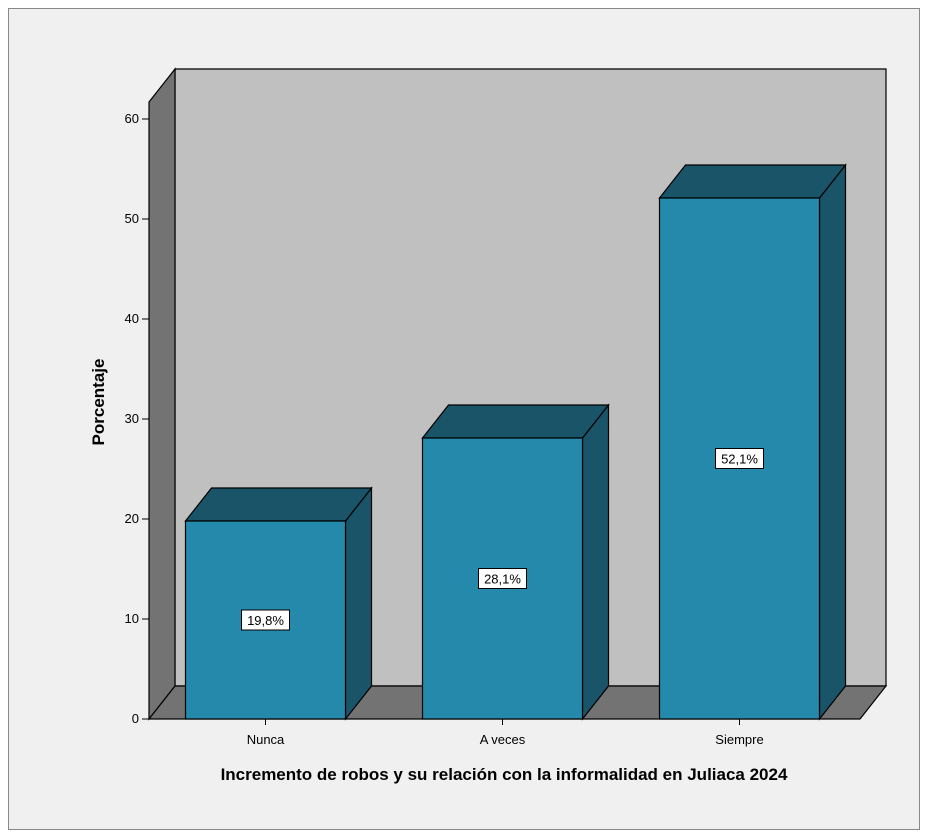 This screenshot has height=840, width=930. What do you see at coordinates (135, 718) in the screenshot?
I see `y-tick-label: 0` at bounding box center [135, 718].